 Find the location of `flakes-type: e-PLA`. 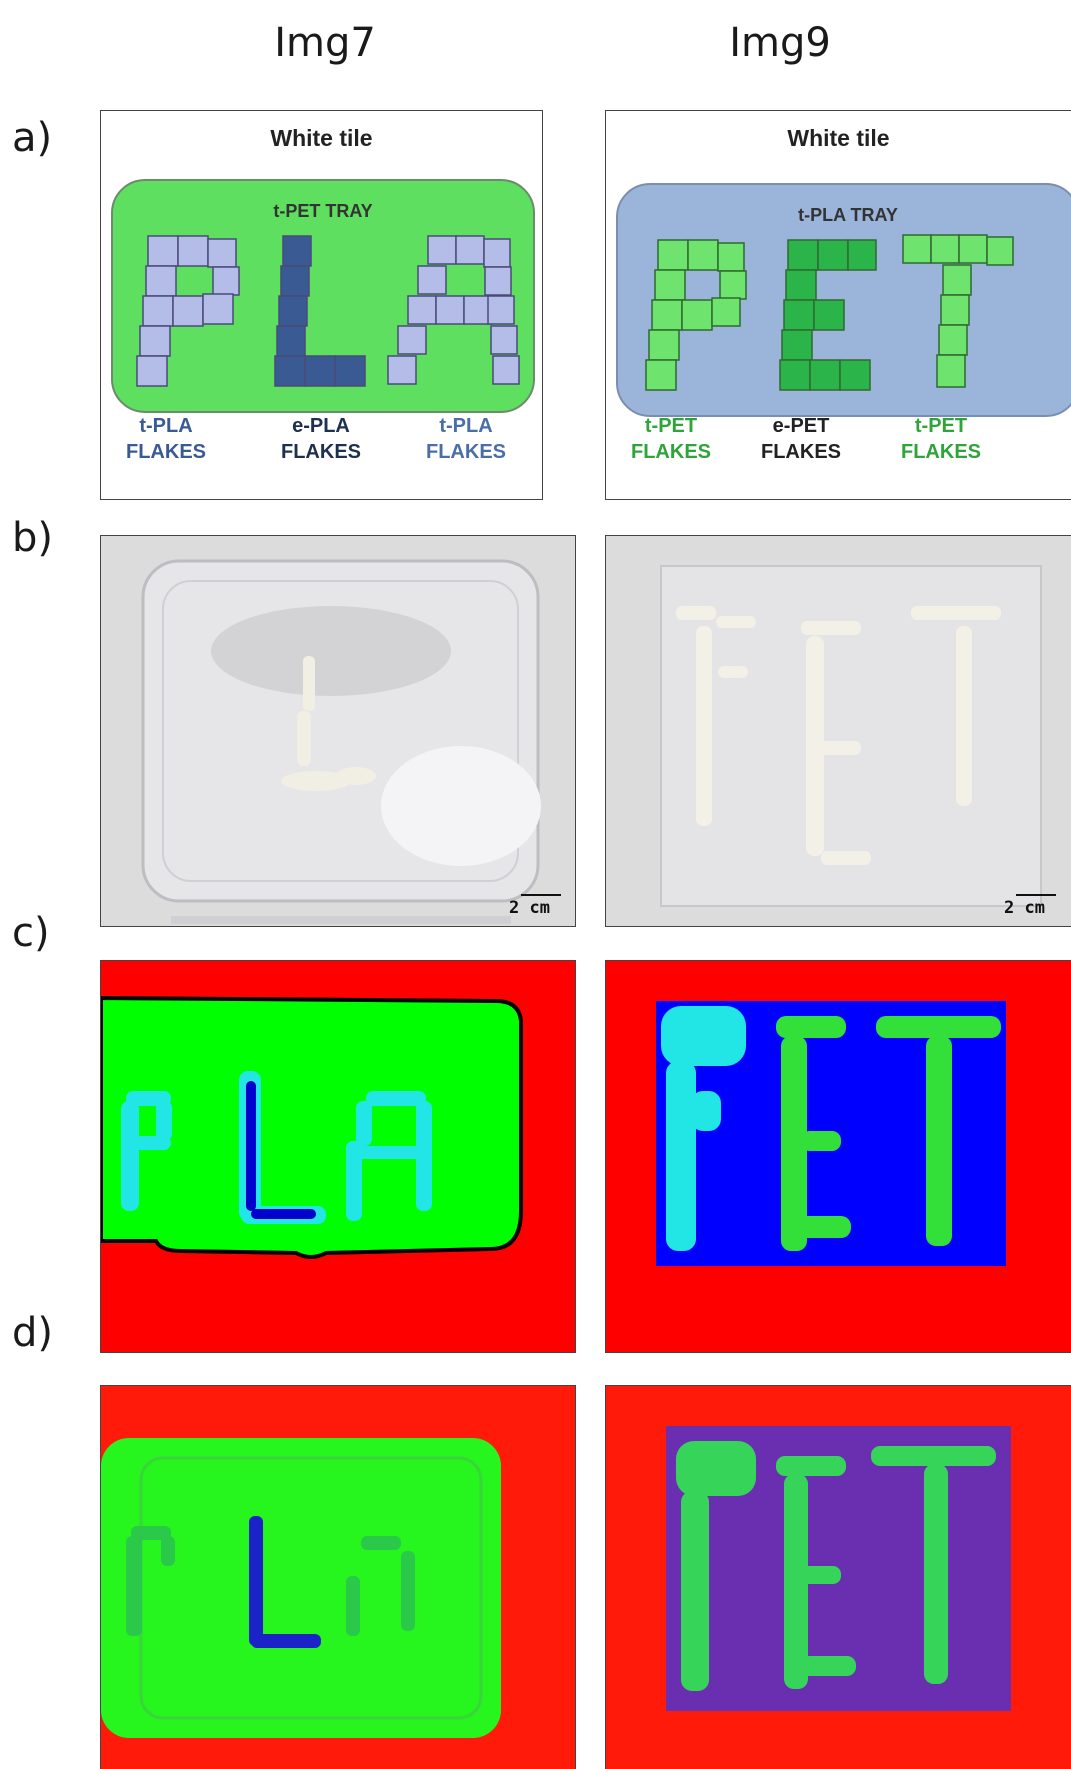

flakes-type: e-PLA is located at coordinates (321, 426).